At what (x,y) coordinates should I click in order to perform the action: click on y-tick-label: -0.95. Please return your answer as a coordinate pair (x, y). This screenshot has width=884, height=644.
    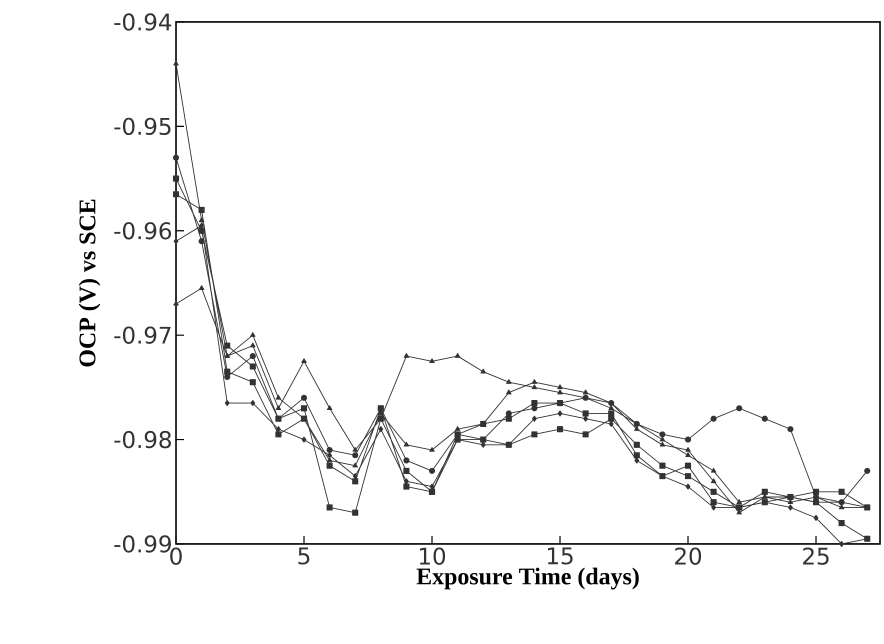
    Looking at the image, I should click on (142, 127).